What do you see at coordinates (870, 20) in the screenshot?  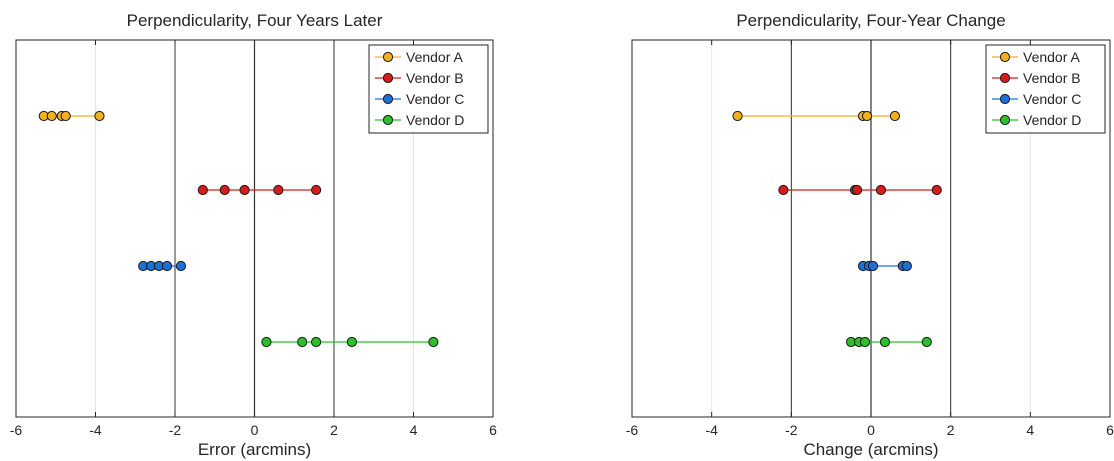 I see `chart-title: Perpendicularity, Four-Year Change` at bounding box center [870, 20].